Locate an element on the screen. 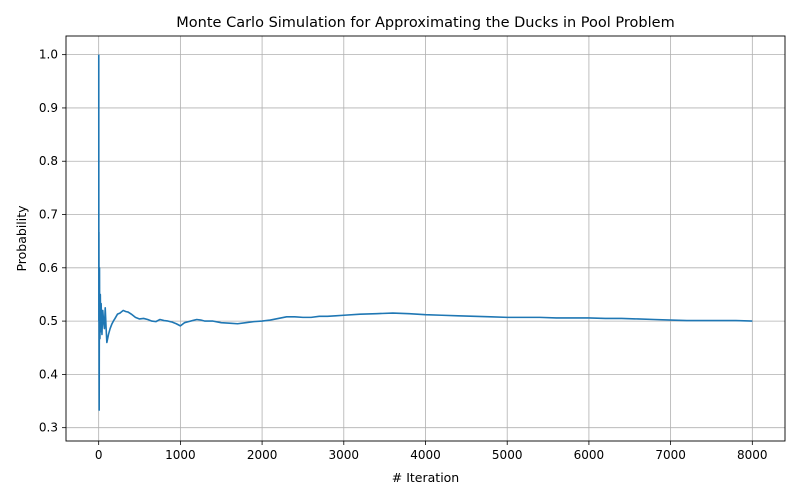 This screenshot has width=800, height=500. x-axis: 0 1000 2000 3000 4000 5000 6000 7000 8000 is located at coordinates (431, 451).